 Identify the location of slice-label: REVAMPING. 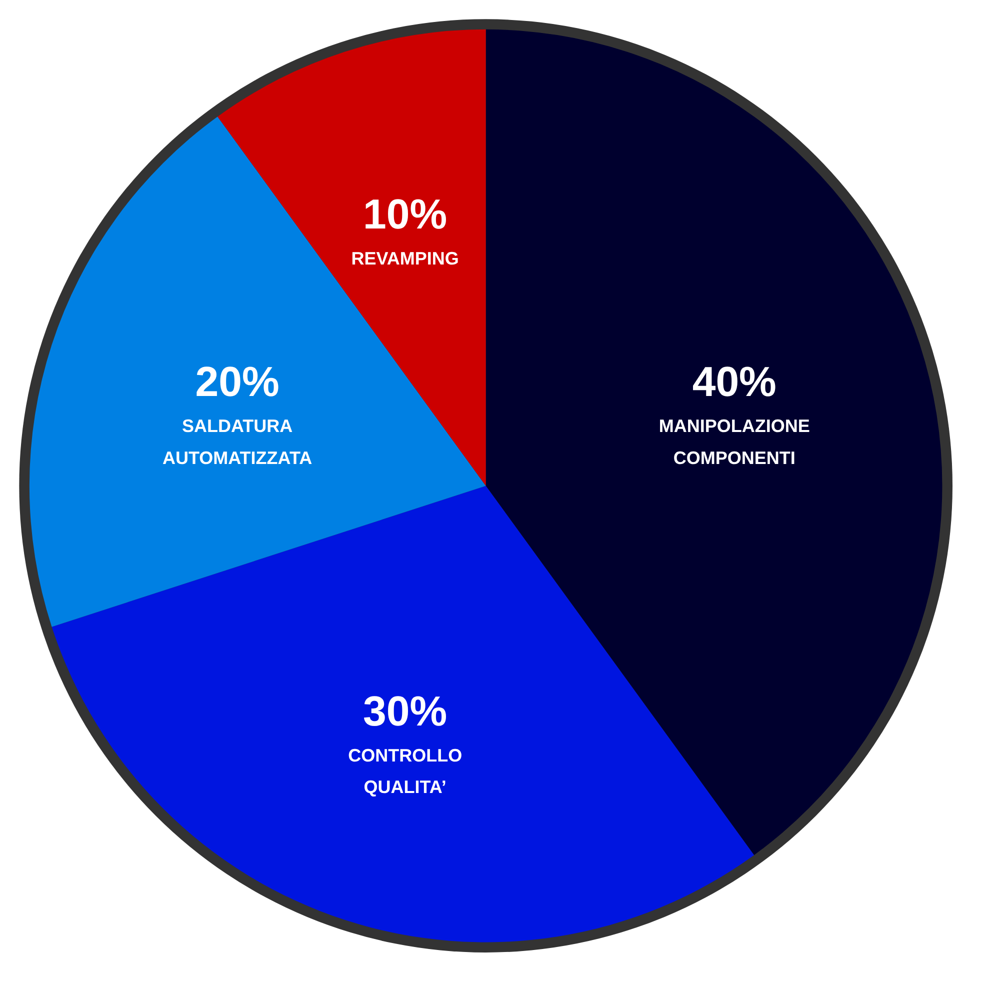
(405, 258).